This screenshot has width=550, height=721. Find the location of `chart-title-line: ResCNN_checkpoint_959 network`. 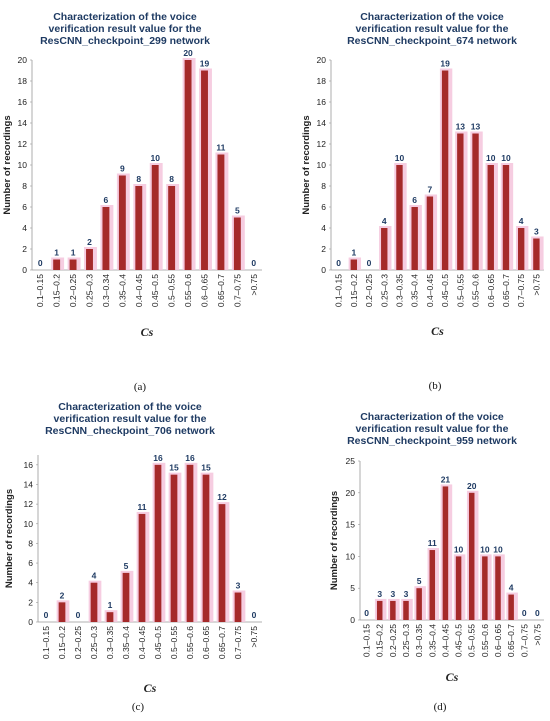

chart-title-line: ResCNN_checkpoint_959 network is located at coordinates (432, 441).